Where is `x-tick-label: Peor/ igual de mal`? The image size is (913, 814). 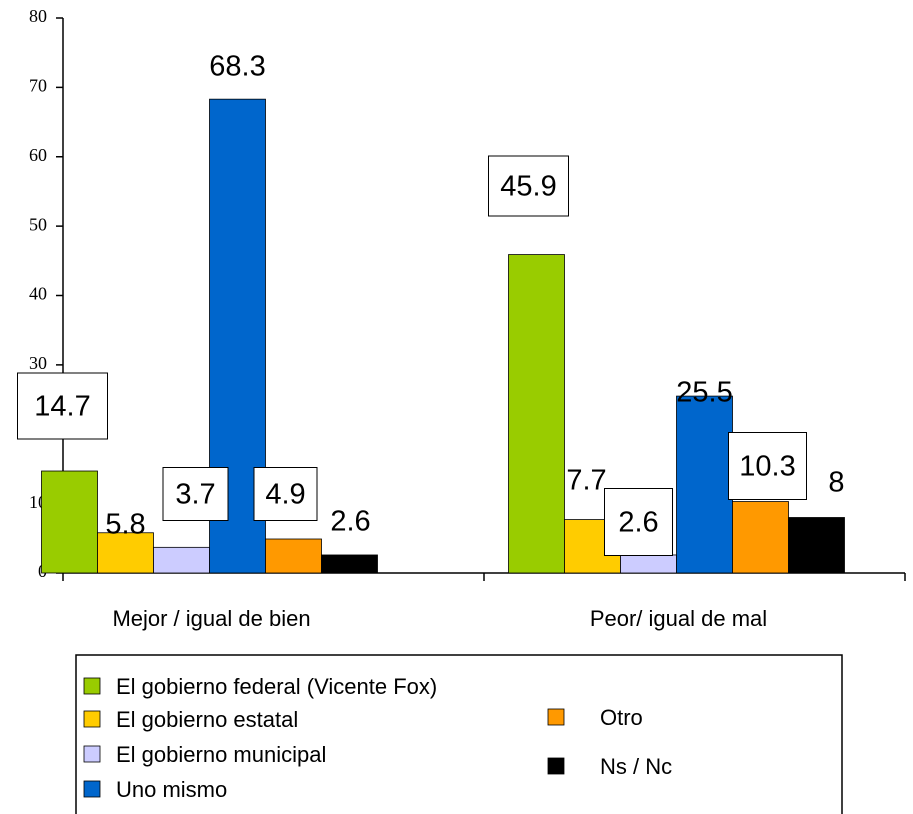 x-tick-label: Peor/ igual de mal is located at coordinates (678, 618).